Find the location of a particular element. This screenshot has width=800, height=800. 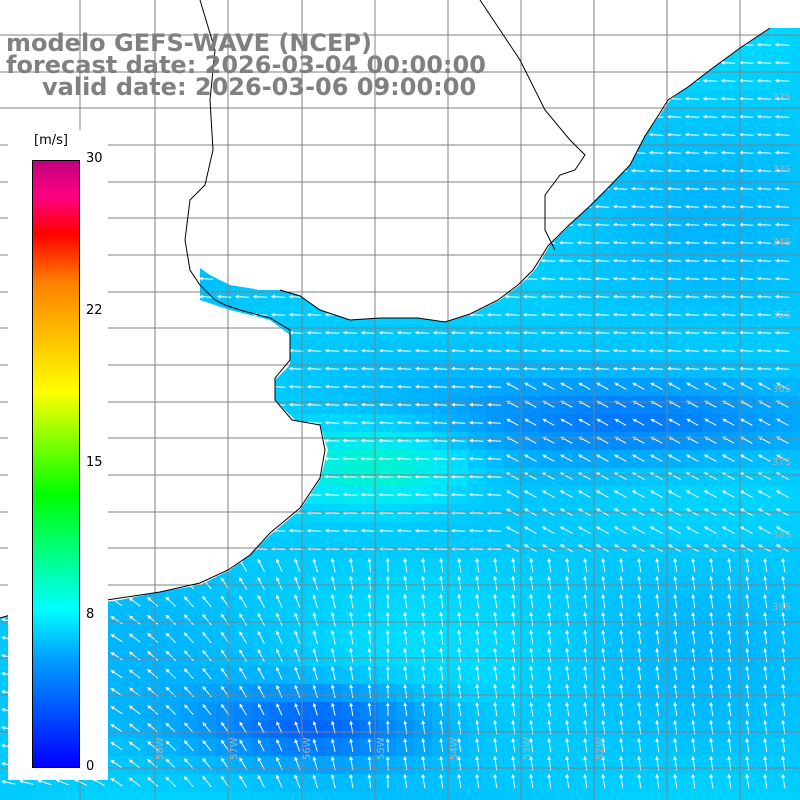

colorbar-tick: 8 is located at coordinates (90, 614).